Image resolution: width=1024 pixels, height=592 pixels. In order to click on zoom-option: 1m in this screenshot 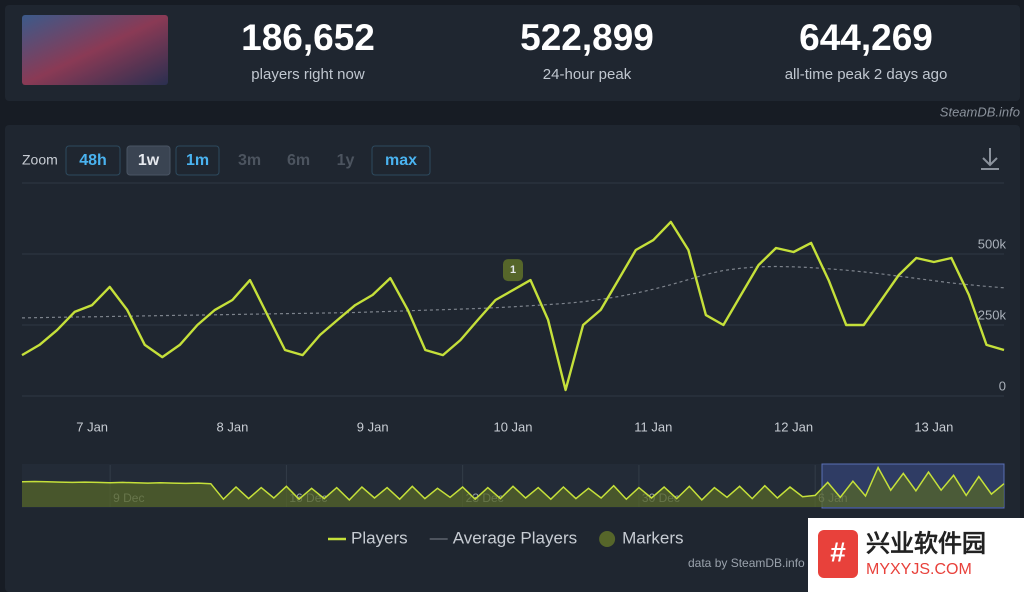, I will do `click(197, 160)`.